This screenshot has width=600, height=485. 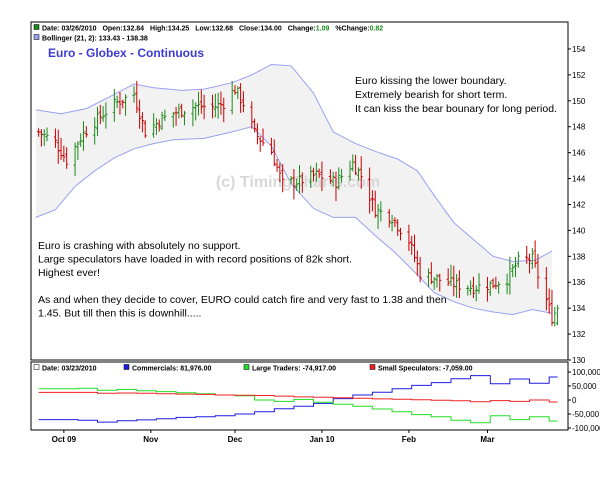 I want to click on x-tick-label: Oct 09, so click(x=64, y=439).